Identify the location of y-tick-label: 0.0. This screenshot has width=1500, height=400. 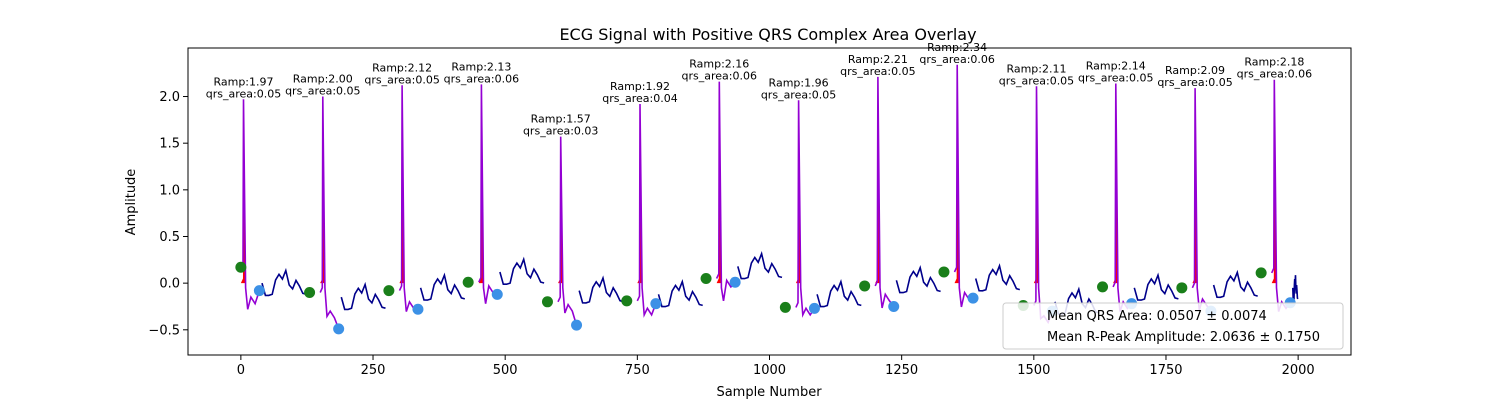
(169, 284).